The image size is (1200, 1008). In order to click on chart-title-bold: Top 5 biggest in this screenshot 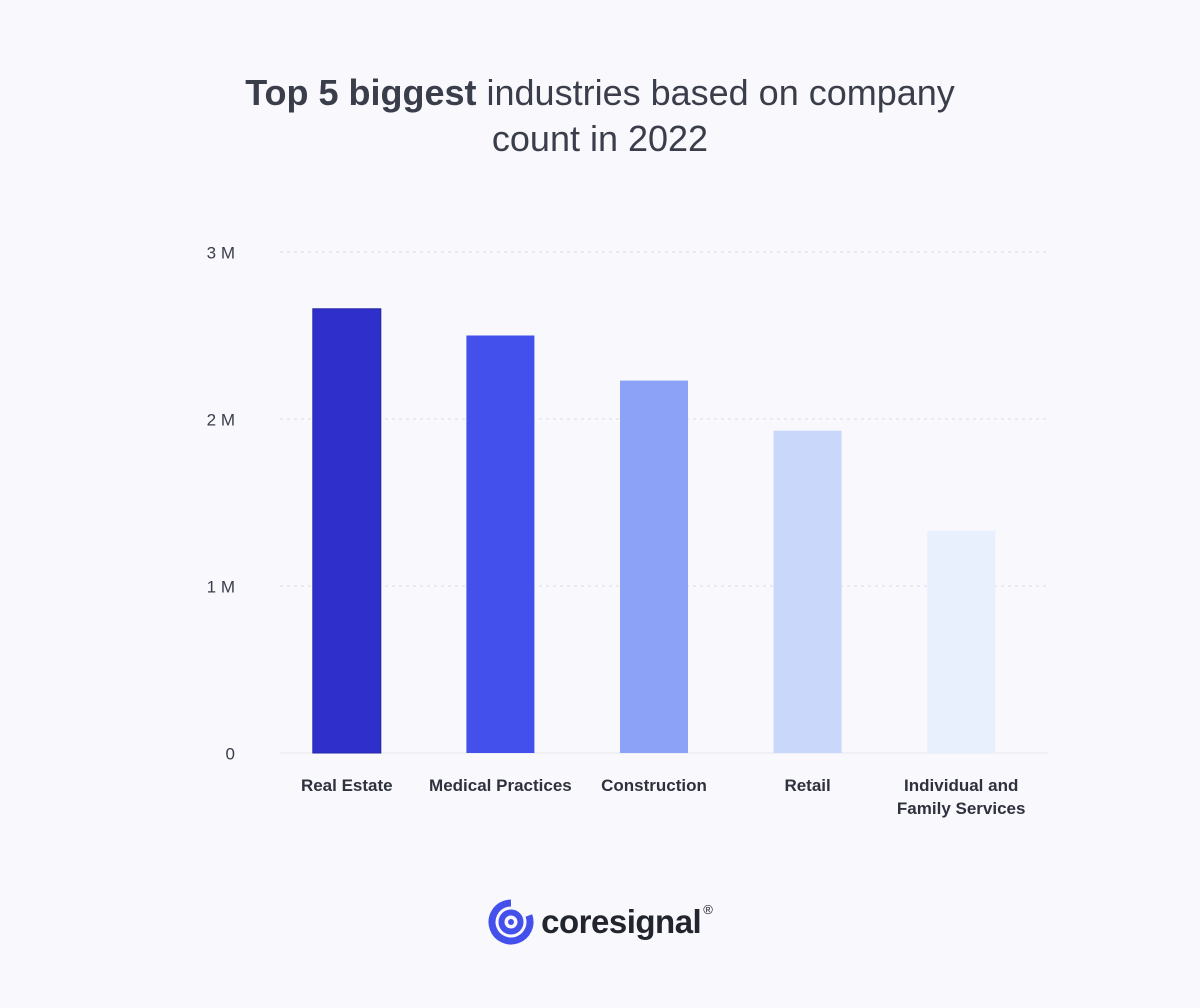, I will do `click(361, 92)`.